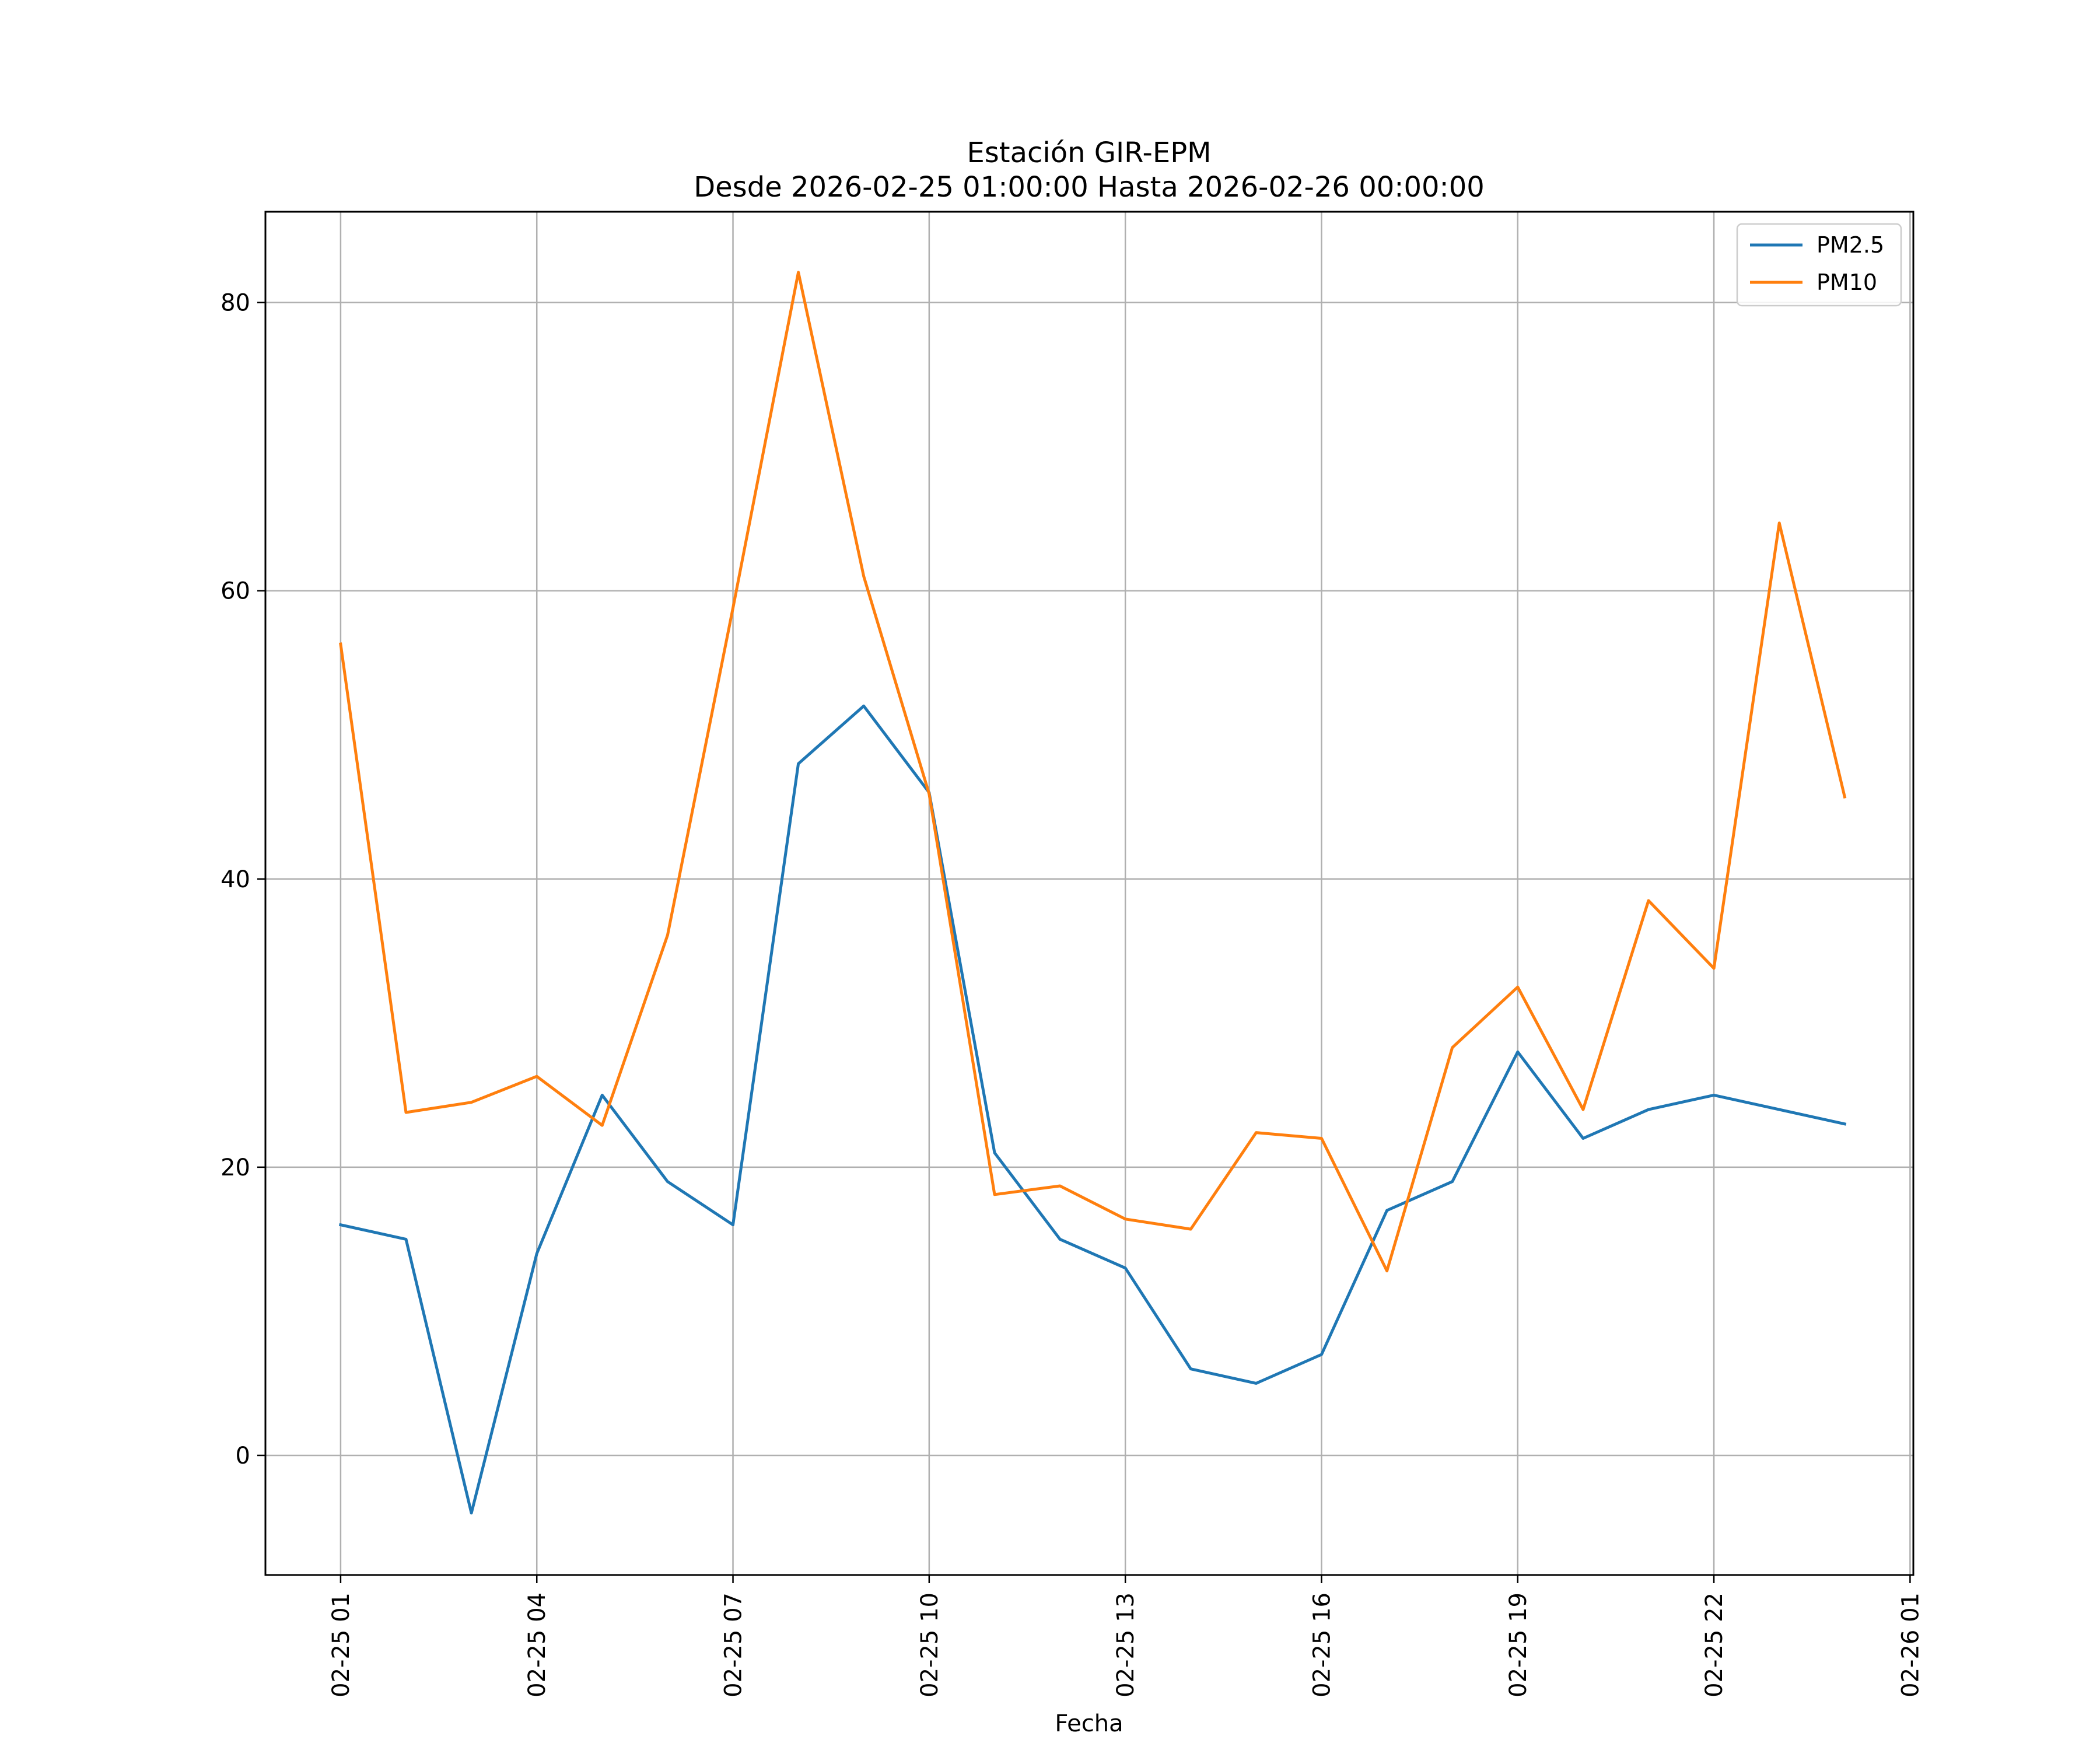 This screenshot has height=1750, width=2100. What do you see at coordinates (235, 591) in the screenshot?
I see `y-tick-label: 60` at bounding box center [235, 591].